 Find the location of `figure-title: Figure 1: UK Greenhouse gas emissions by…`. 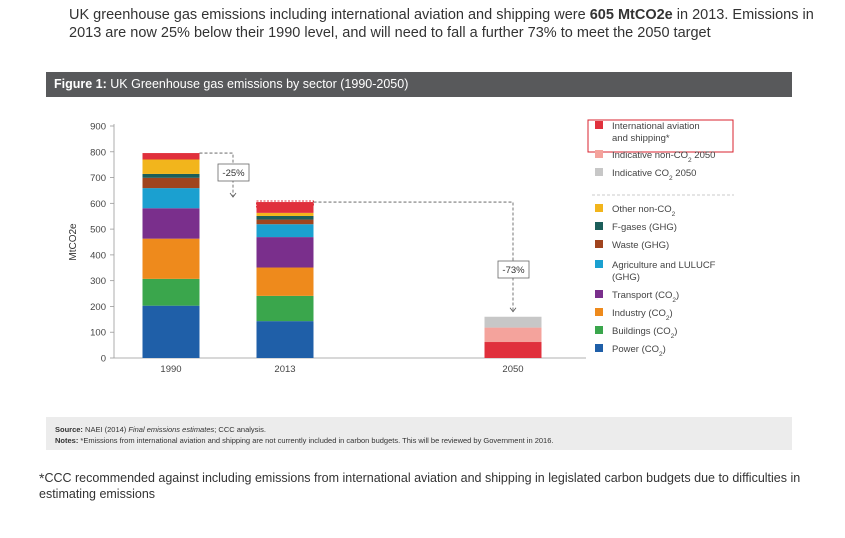

figure-title: Figure 1: UK Greenhouse gas emissions by… is located at coordinates (231, 84).